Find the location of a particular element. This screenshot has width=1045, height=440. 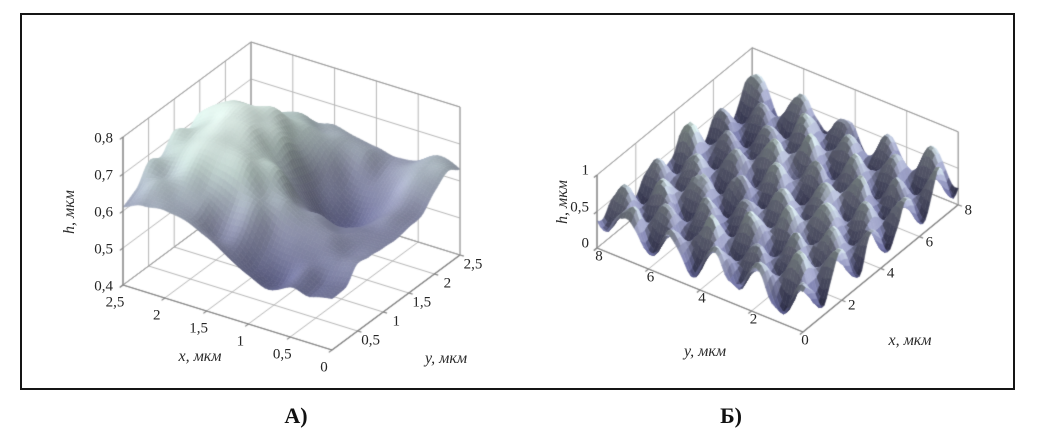

plot-a-x-tick-1,5: 1,5 is located at coordinates (198, 328).